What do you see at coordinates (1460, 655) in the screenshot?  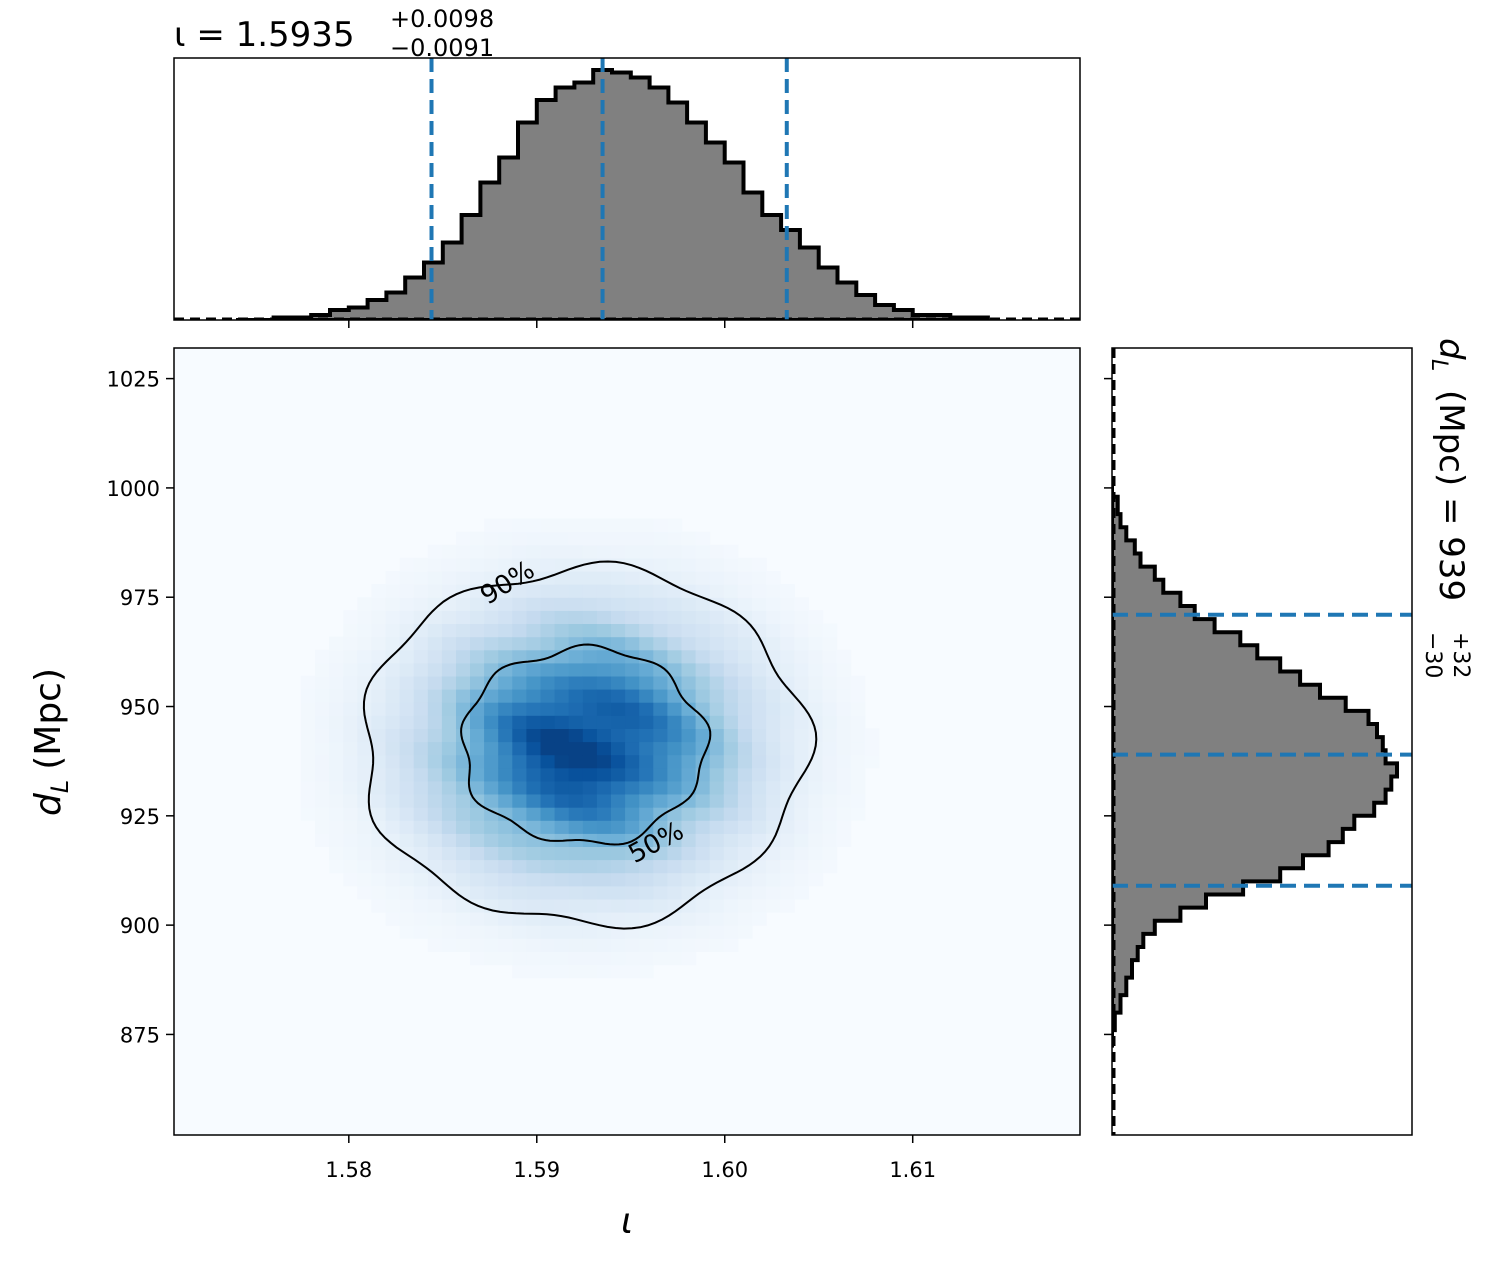 I see `y-title-plus: +32` at bounding box center [1460, 655].